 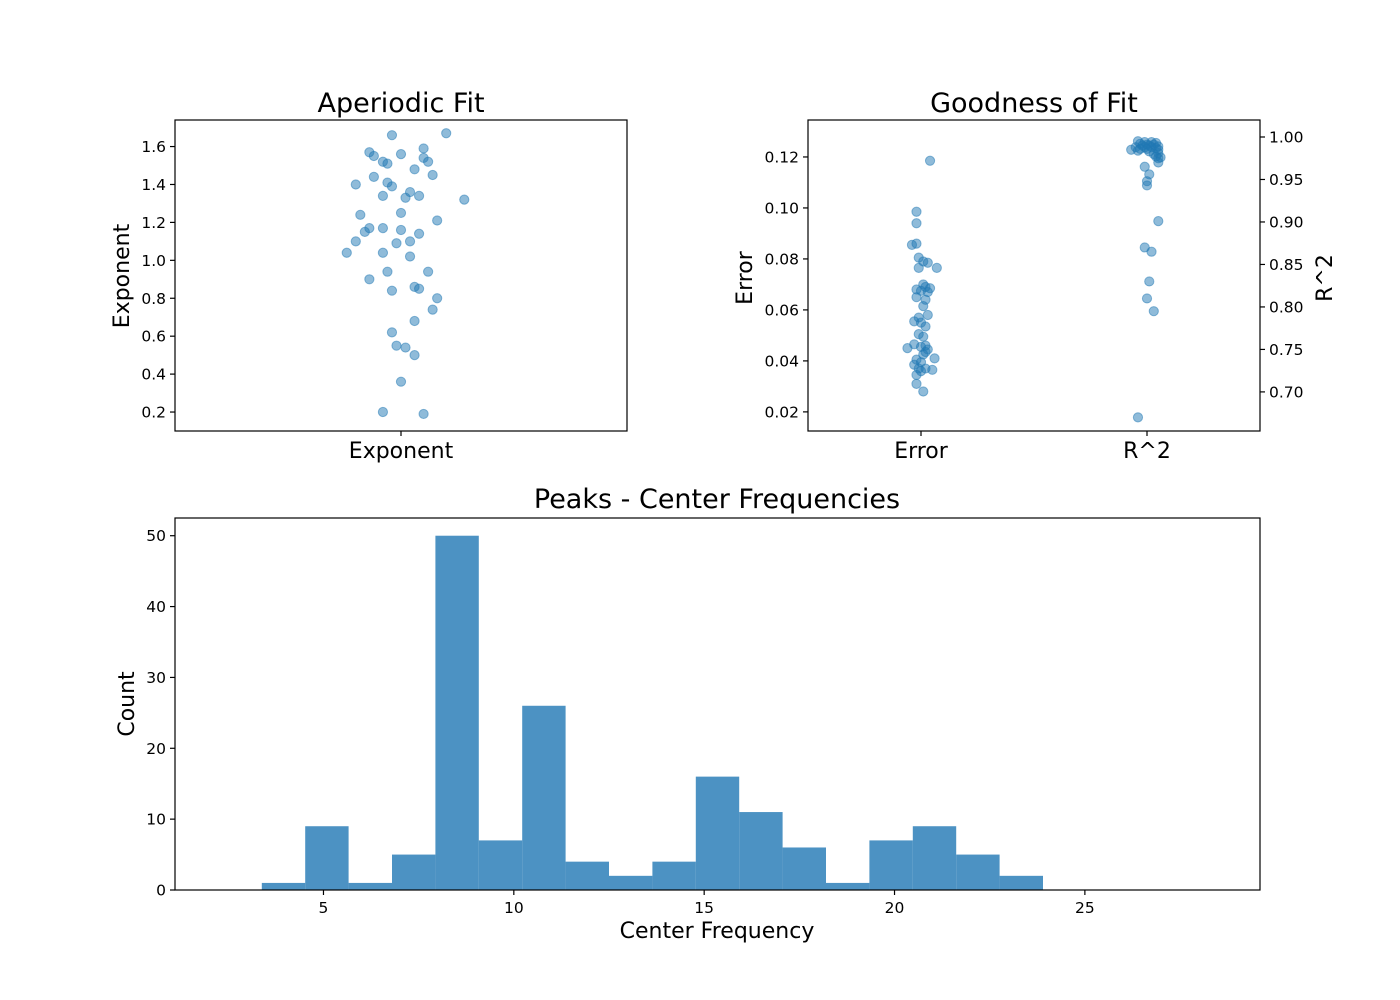 What do you see at coordinates (156, 820) in the screenshot?
I see `count-tick-label: 10` at bounding box center [156, 820].